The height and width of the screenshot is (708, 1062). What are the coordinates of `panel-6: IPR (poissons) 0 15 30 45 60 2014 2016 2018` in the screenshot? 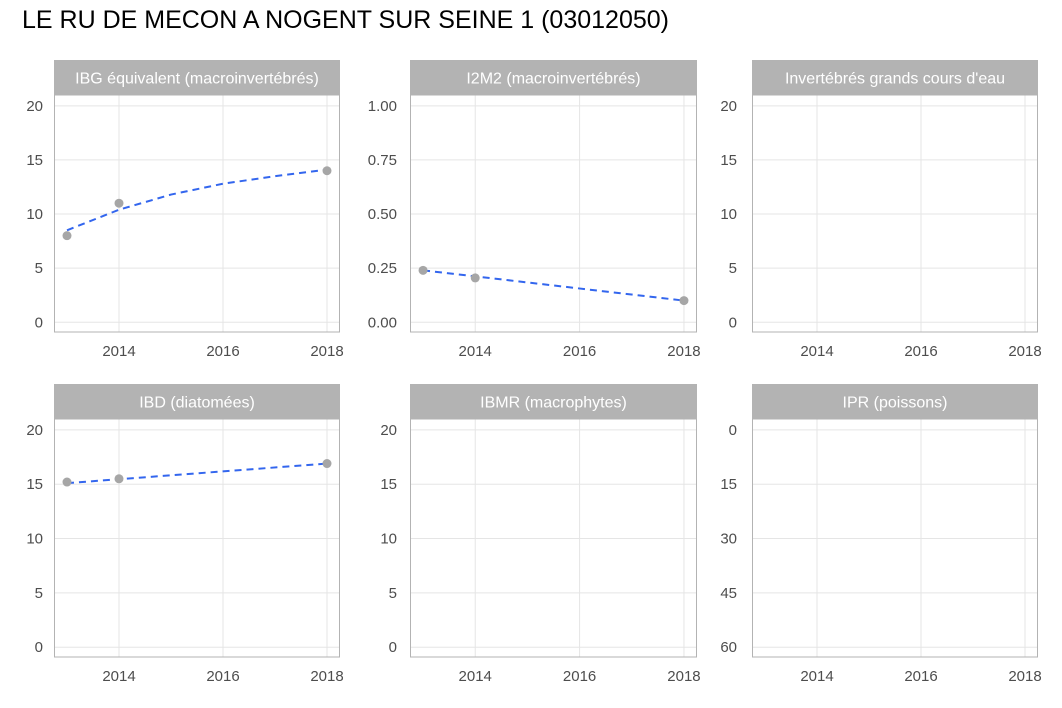 It's located at (881, 534).